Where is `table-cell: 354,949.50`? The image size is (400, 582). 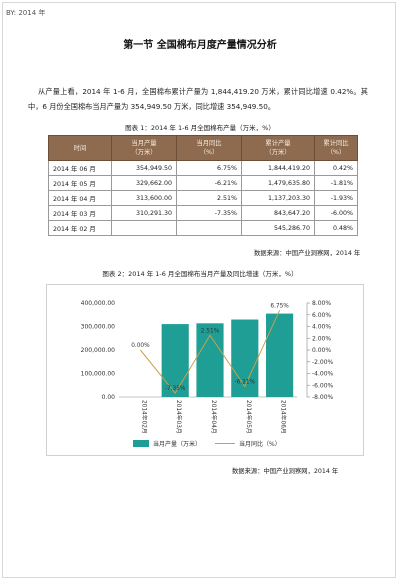
table-cell: 354,949.50 is located at coordinates (144, 168).